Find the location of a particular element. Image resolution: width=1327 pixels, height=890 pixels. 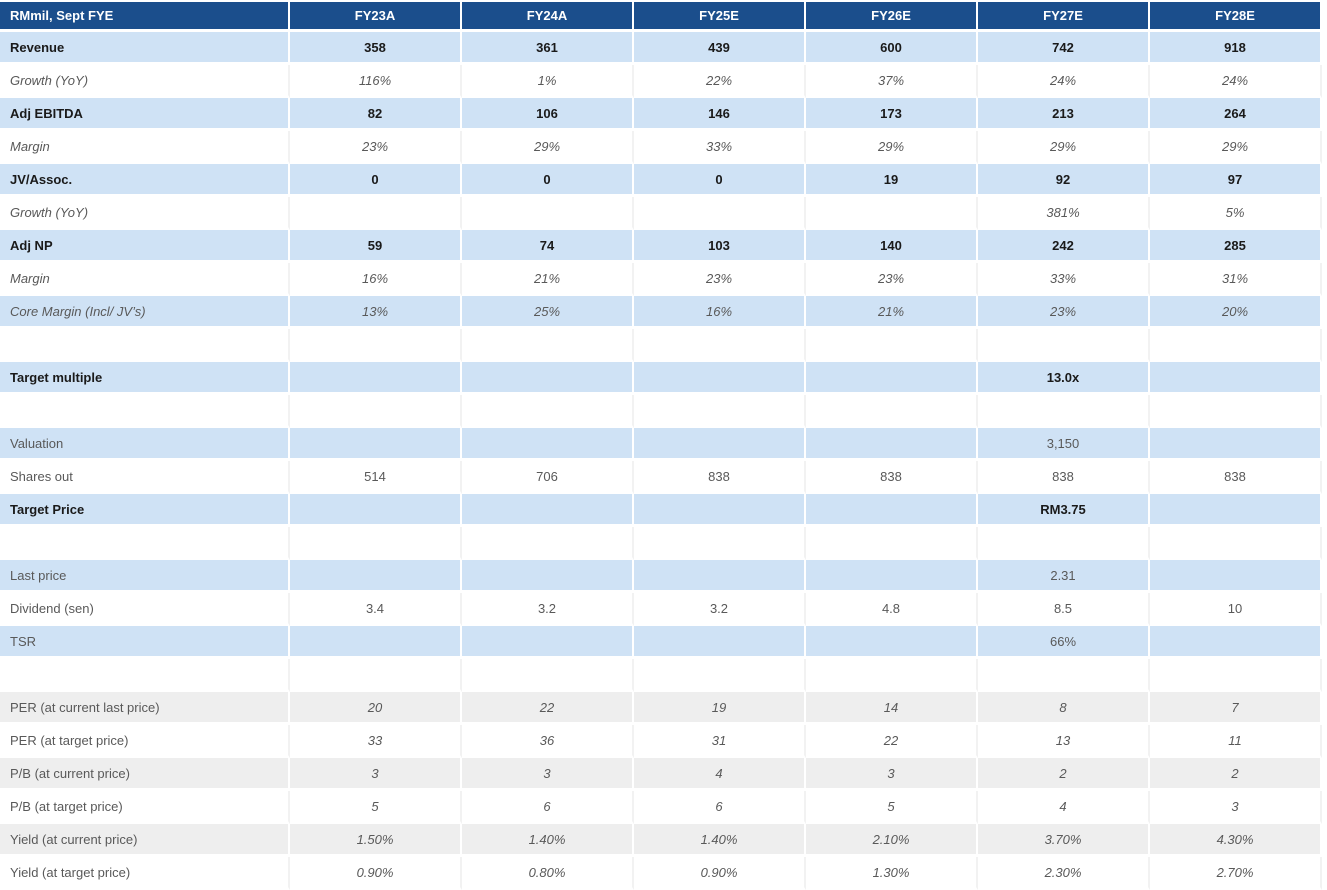

cell: 6 is located at coordinates (720, 807).